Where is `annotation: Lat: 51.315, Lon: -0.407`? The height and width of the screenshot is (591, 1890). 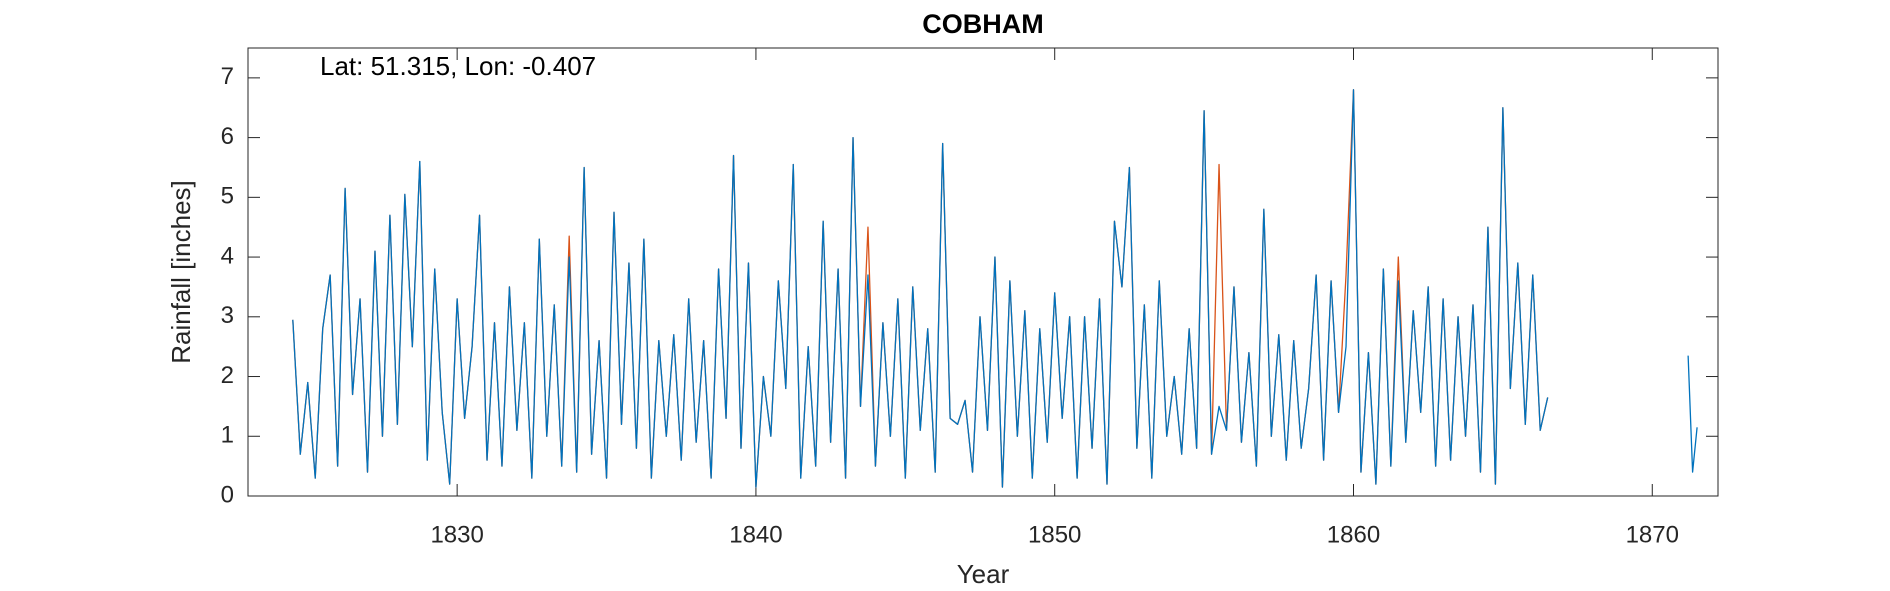
annotation: Lat: 51.315, Lon: -0.407 is located at coordinates (458, 66).